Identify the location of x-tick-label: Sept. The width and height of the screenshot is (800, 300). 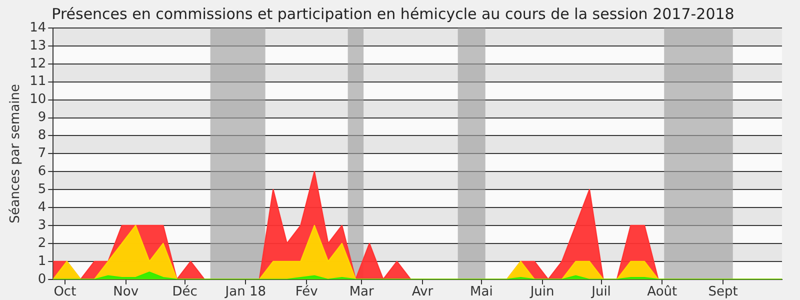
(723, 292).